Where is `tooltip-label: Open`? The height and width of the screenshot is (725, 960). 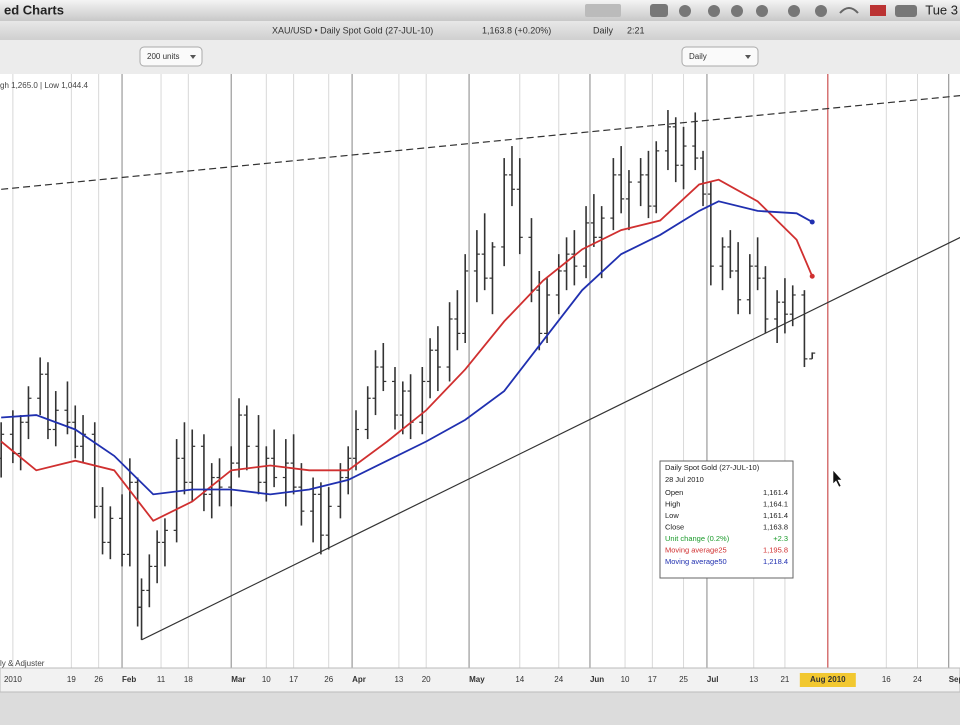
tooltip-label: Open is located at coordinates (674, 492).